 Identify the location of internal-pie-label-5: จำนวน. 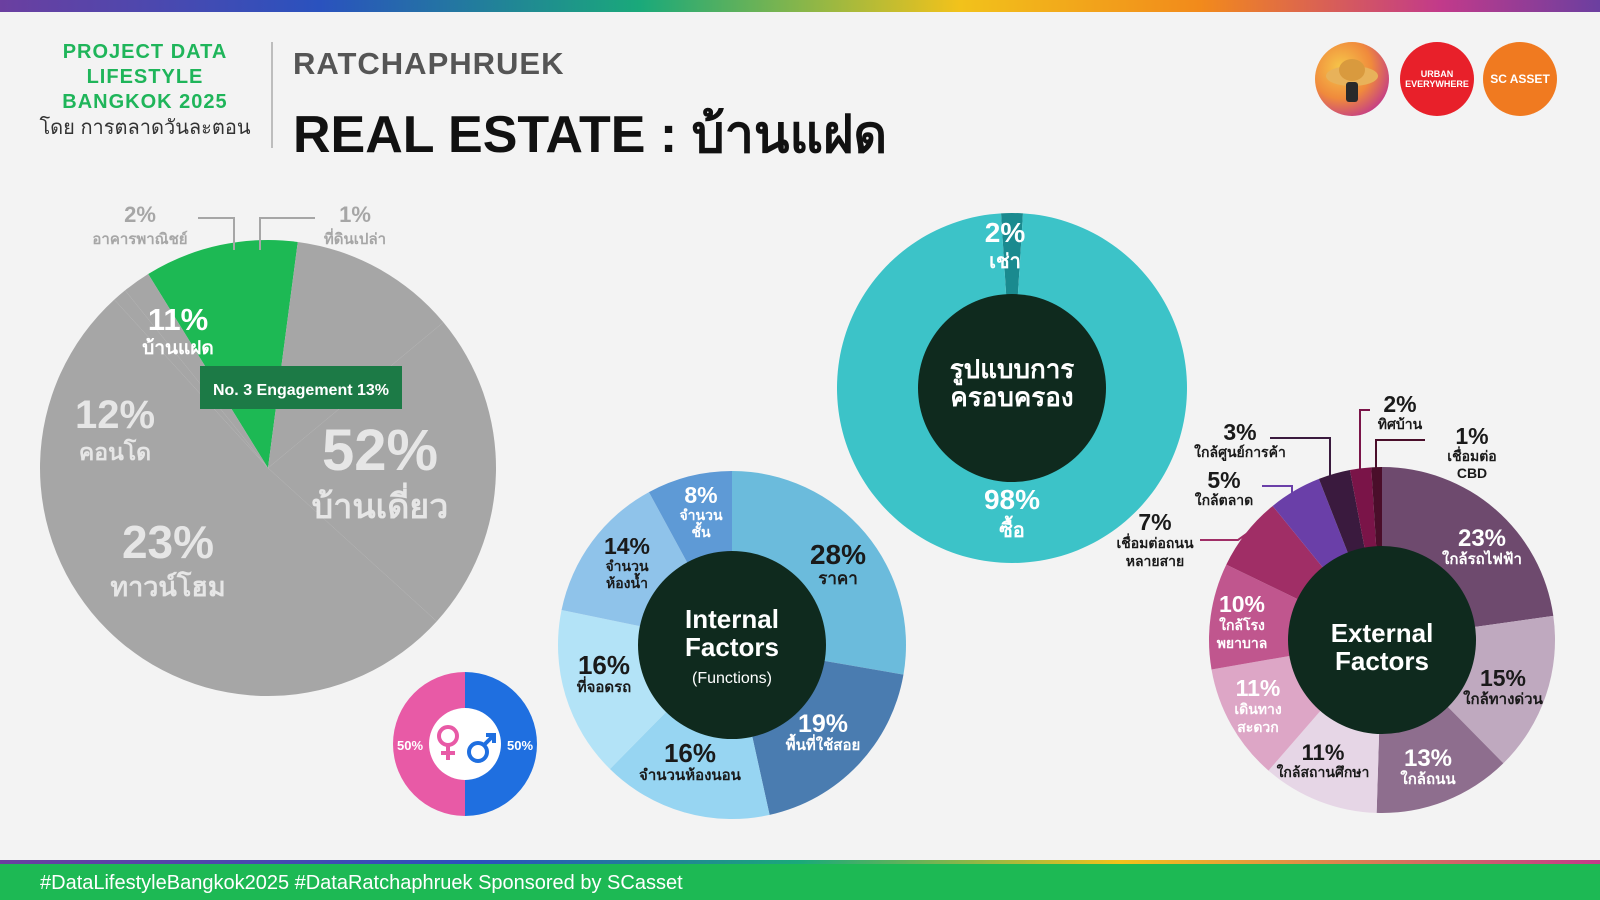
(700, 515).